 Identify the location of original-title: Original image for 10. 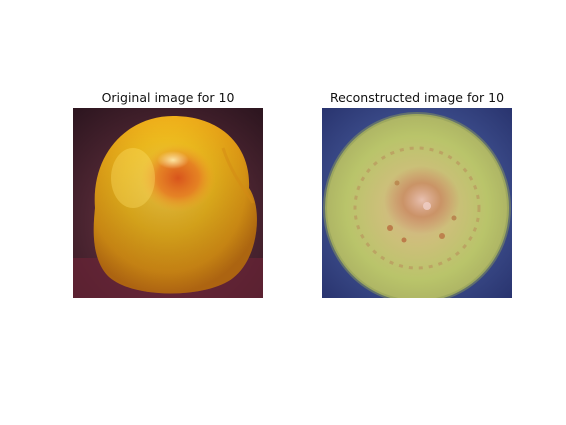
(168, 97).